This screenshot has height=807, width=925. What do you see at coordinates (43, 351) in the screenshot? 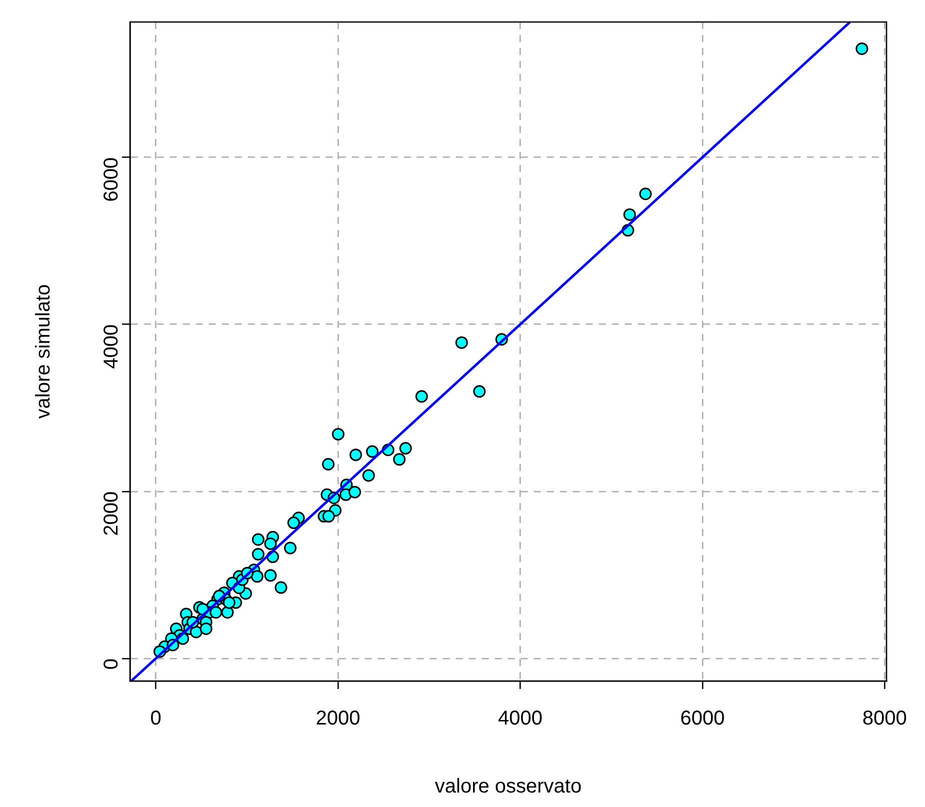
I see `y-axis-title: valore simulato` at bounding box center [43, 351].